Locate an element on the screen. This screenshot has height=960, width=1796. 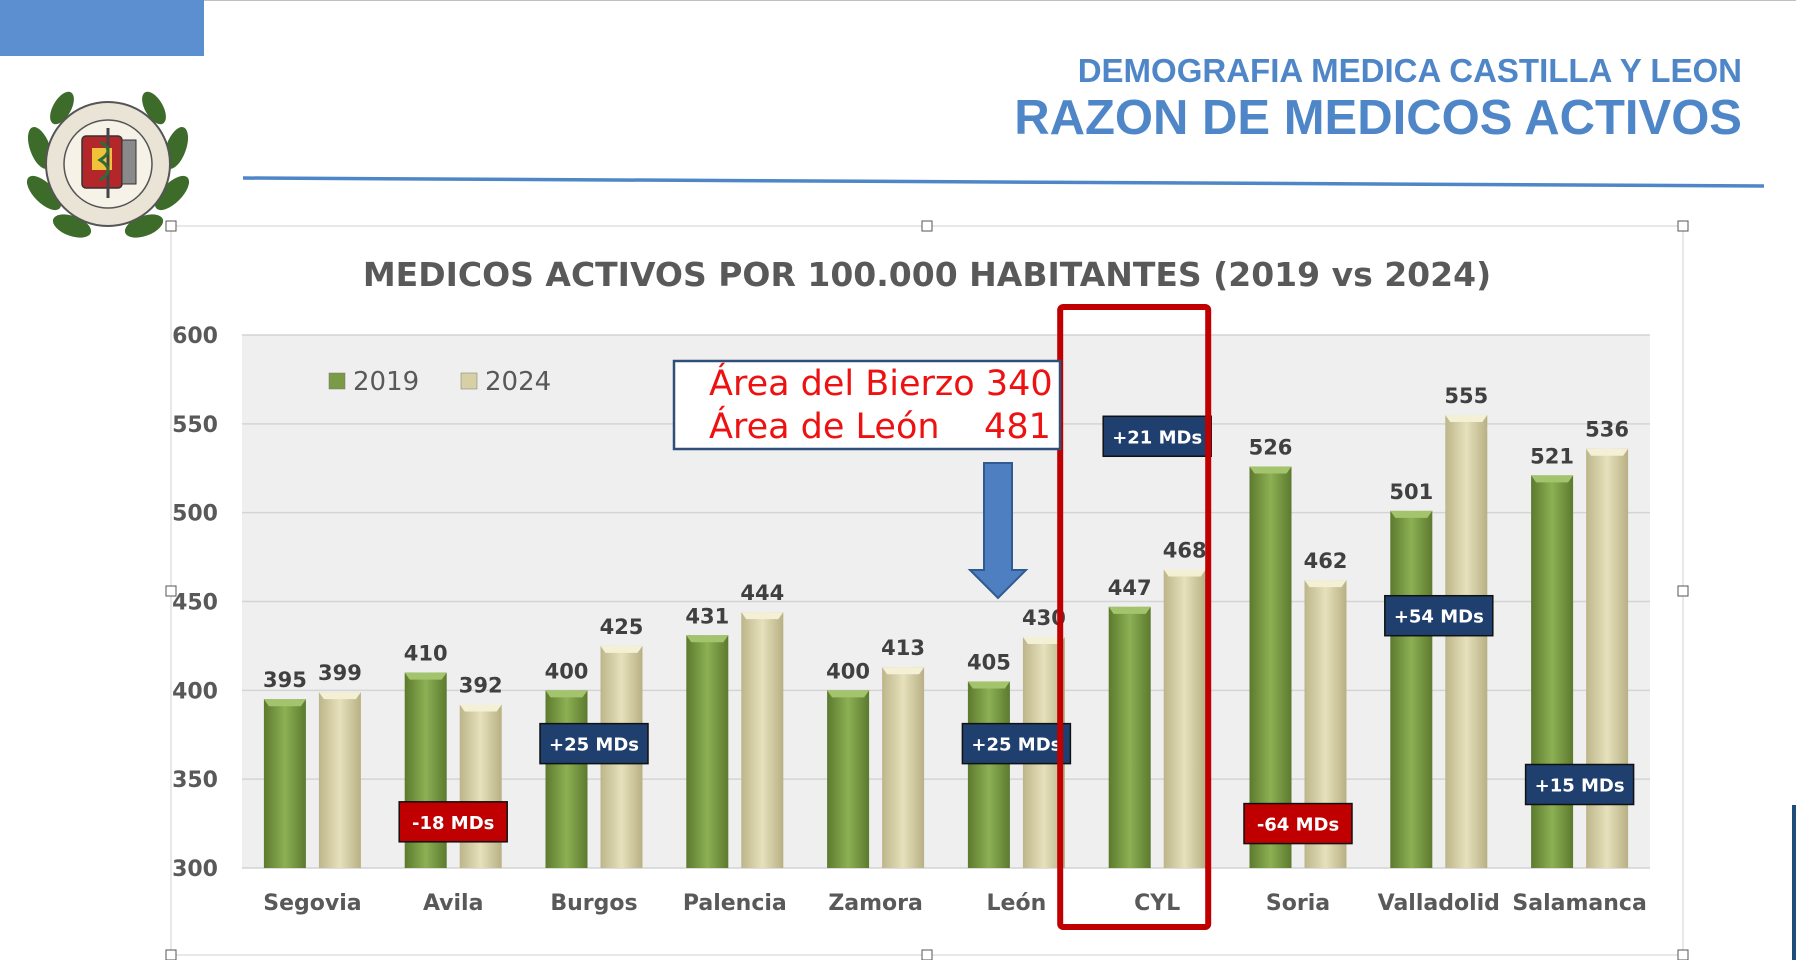
header-subtitle: DEMOGRAFIA MEDICA CASTILLA Y LEON is located at coordinates (1409, 70).